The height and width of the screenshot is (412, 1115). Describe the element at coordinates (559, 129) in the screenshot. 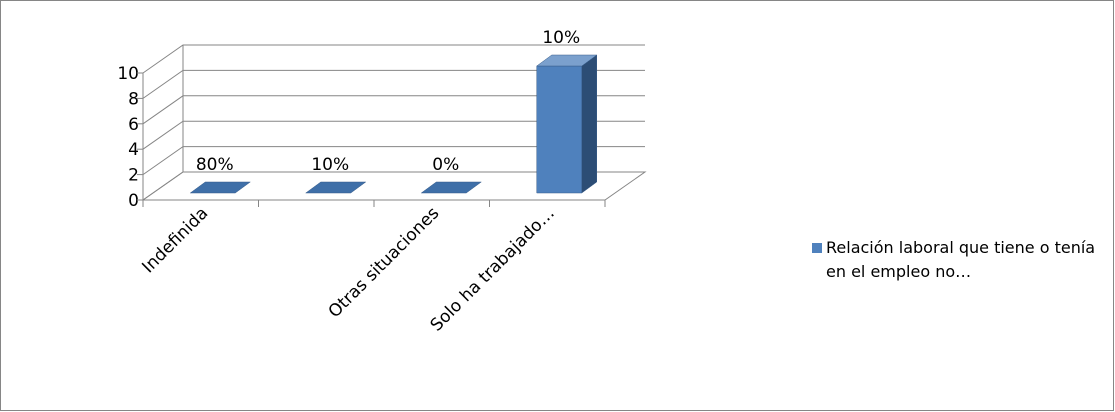

I see `bar-front` at that location.